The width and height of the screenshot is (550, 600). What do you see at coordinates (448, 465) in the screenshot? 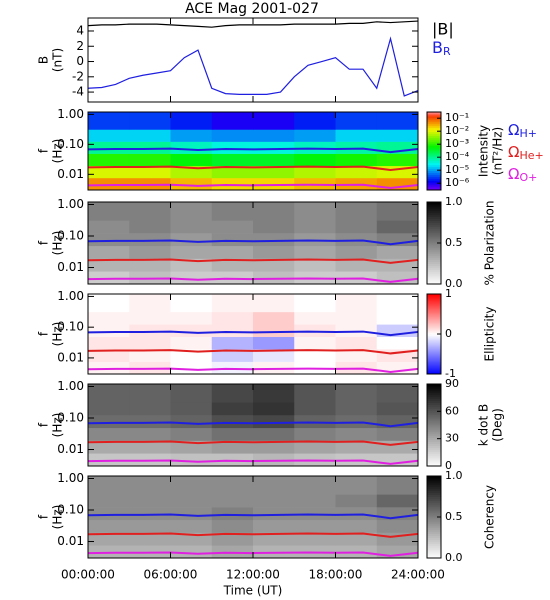
I see `colorbar-tick-label: 0` at bounding box center [448, 465].